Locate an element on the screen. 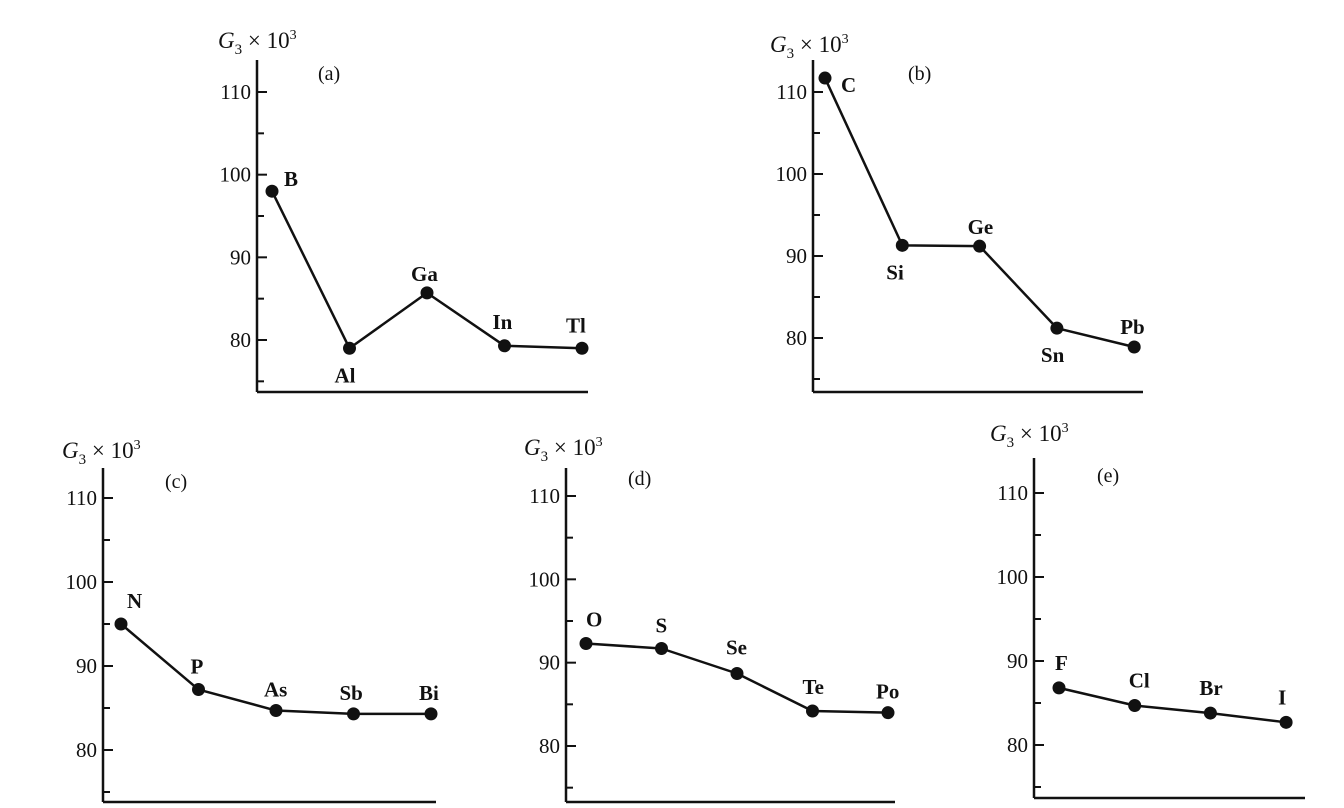 Image resolution: width=1344 pixels, height=808 pixels. point-label: Bi is located at coordinates (429, 693).